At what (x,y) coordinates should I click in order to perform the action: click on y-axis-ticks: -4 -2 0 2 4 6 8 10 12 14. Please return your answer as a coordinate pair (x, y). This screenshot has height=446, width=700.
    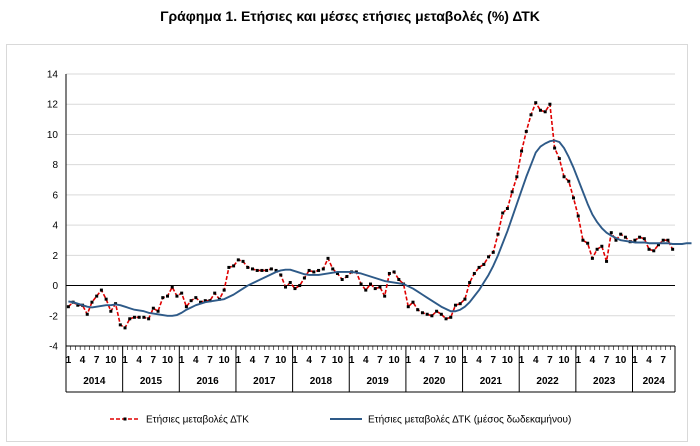
    Looking at the image, I should click on (53, 211).